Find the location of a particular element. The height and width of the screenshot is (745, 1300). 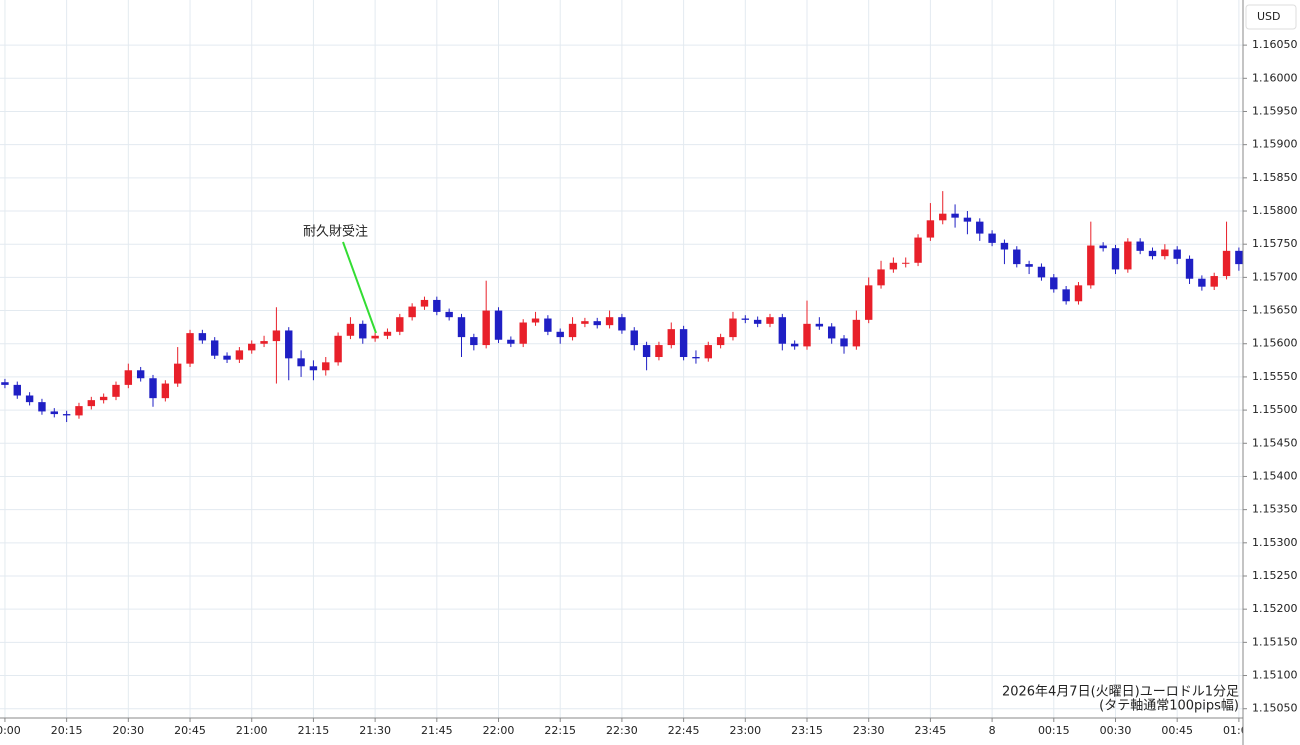

x-tick-label: 21:45 is located at coordinates (437, 730).